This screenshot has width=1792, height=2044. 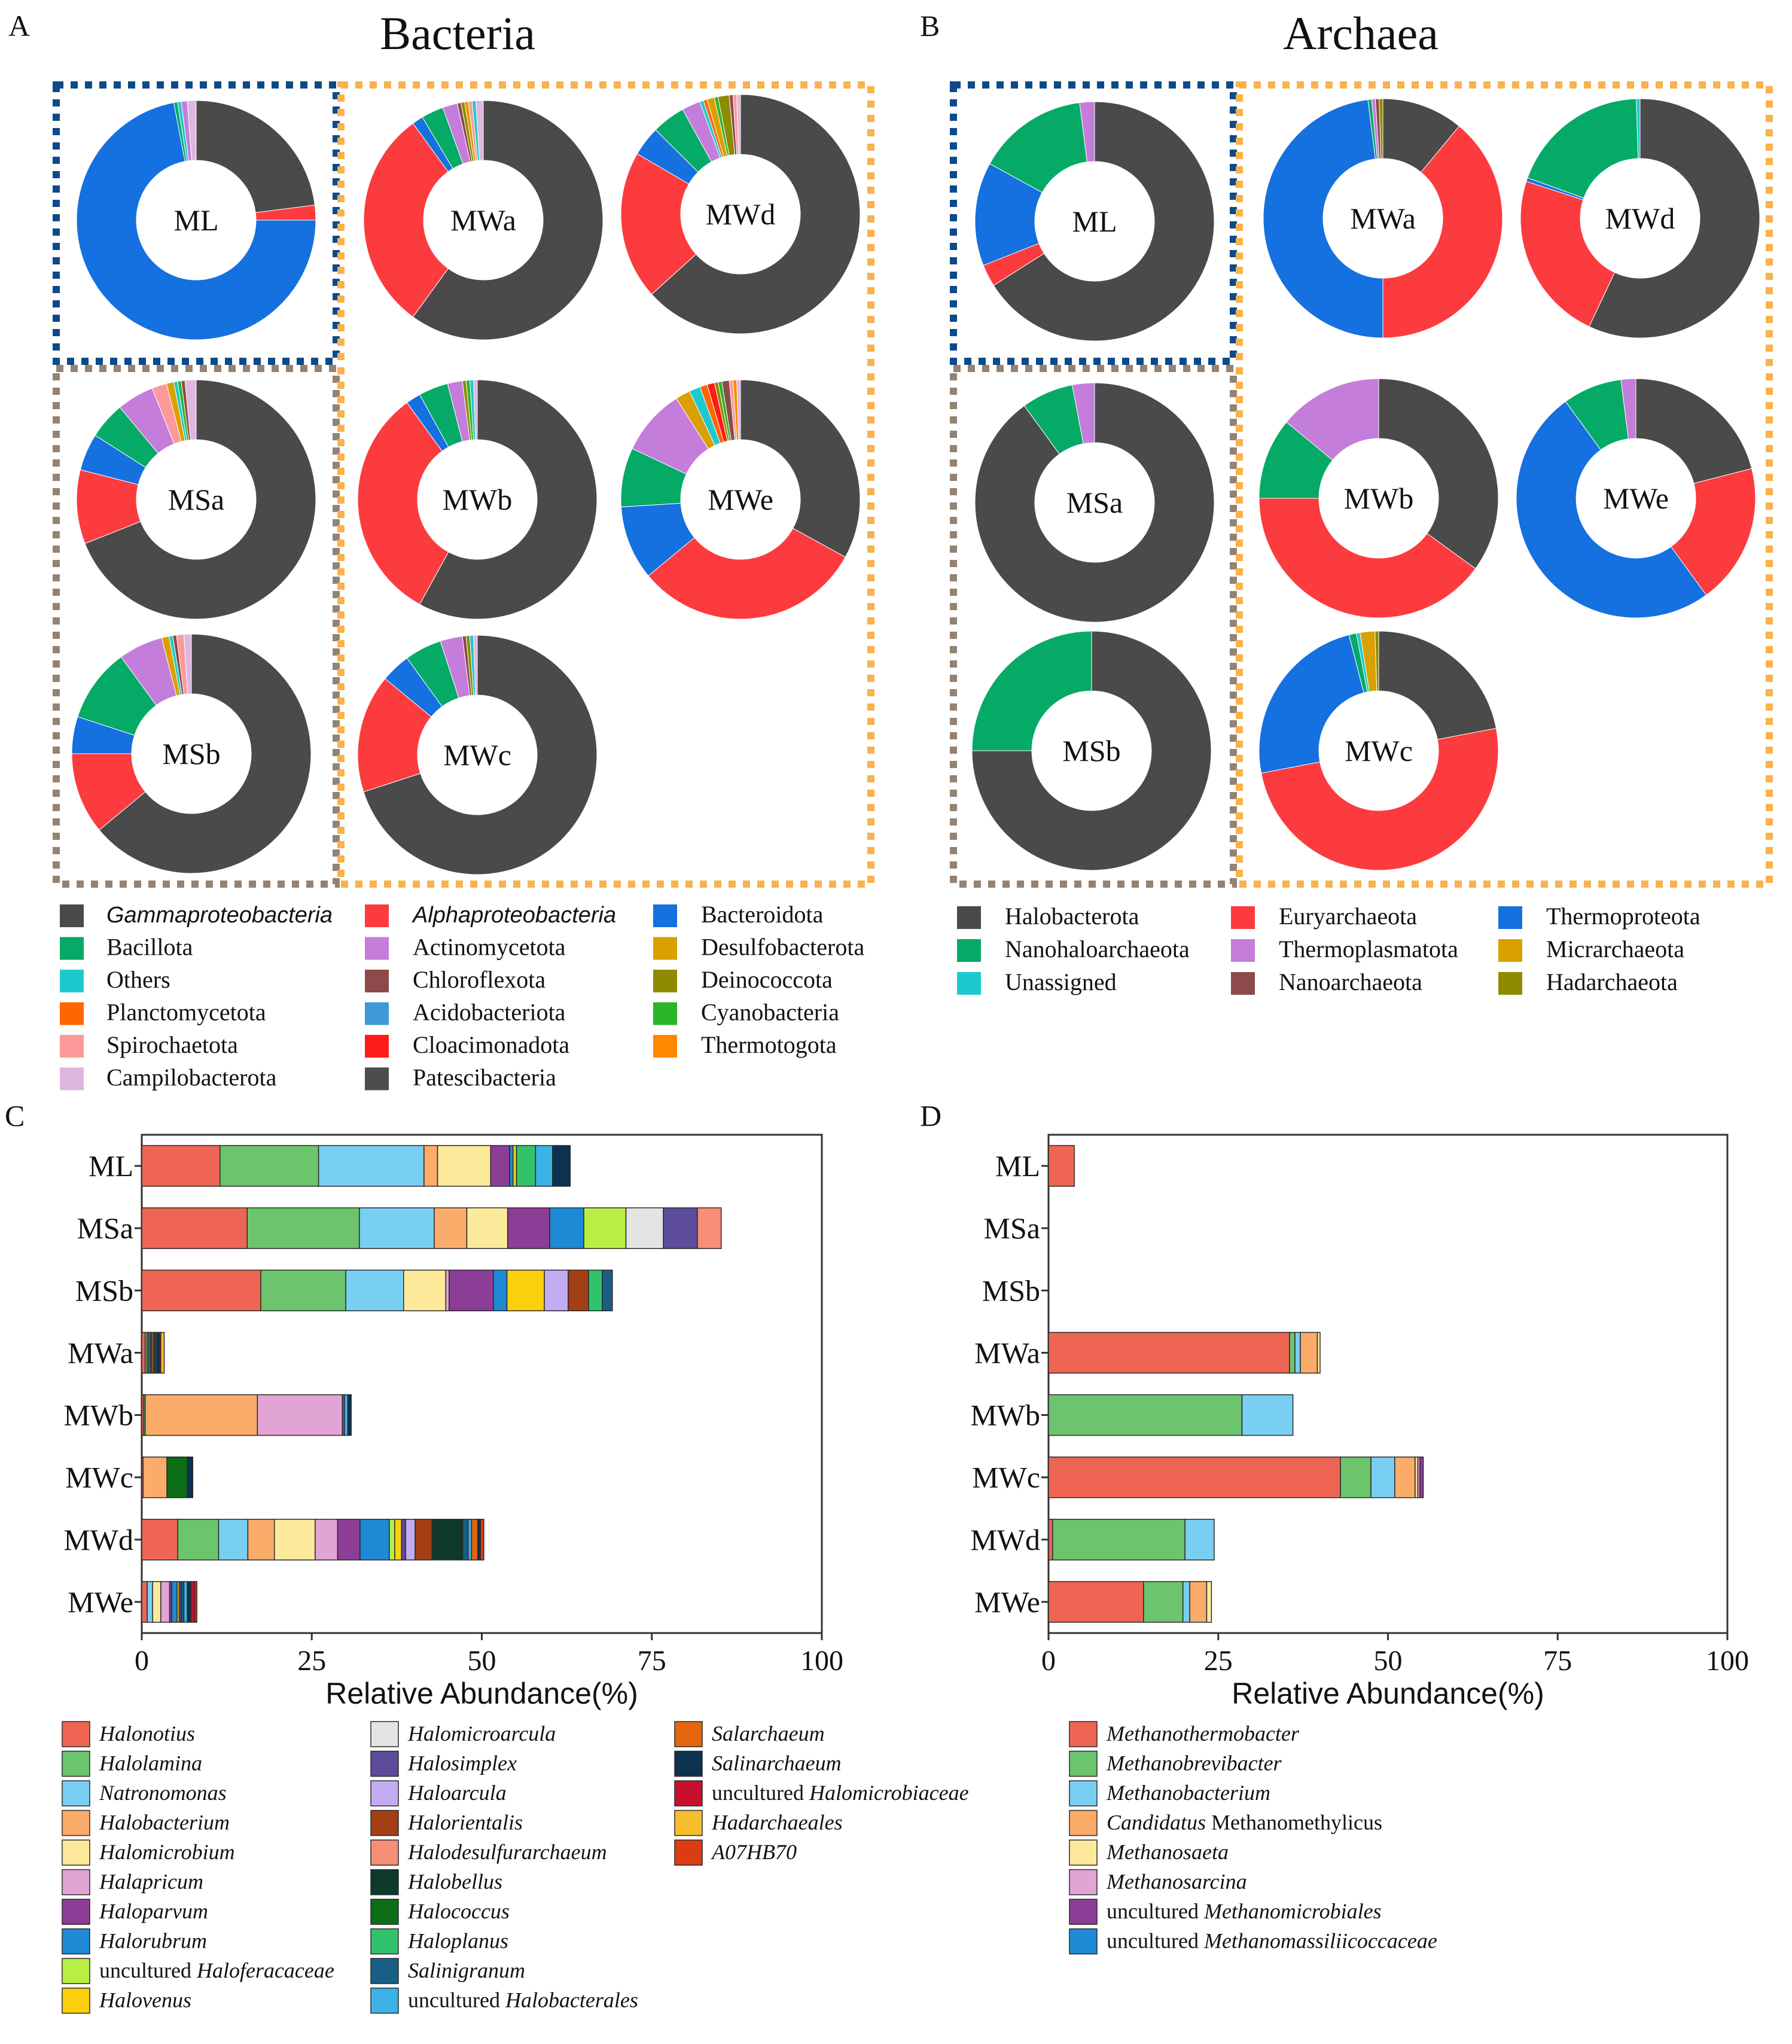 I want to click on legend-label: Micrarchaeota, so click(x=1615, y=949).